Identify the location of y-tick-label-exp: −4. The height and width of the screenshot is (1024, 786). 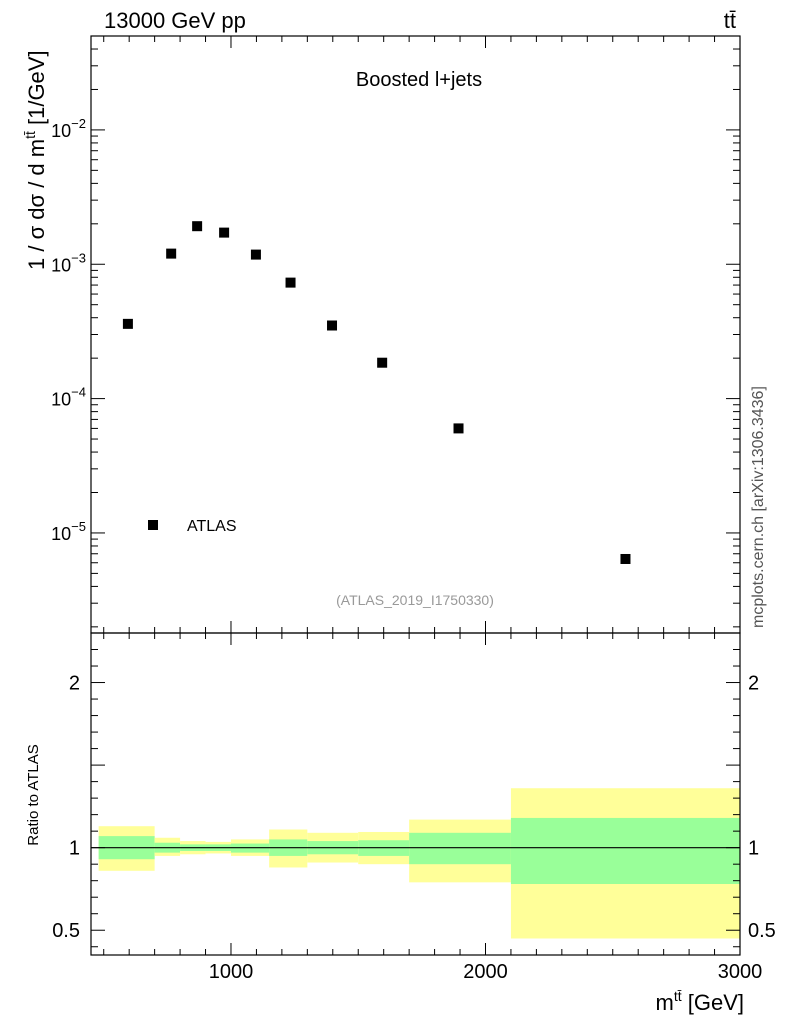
(78, 392).